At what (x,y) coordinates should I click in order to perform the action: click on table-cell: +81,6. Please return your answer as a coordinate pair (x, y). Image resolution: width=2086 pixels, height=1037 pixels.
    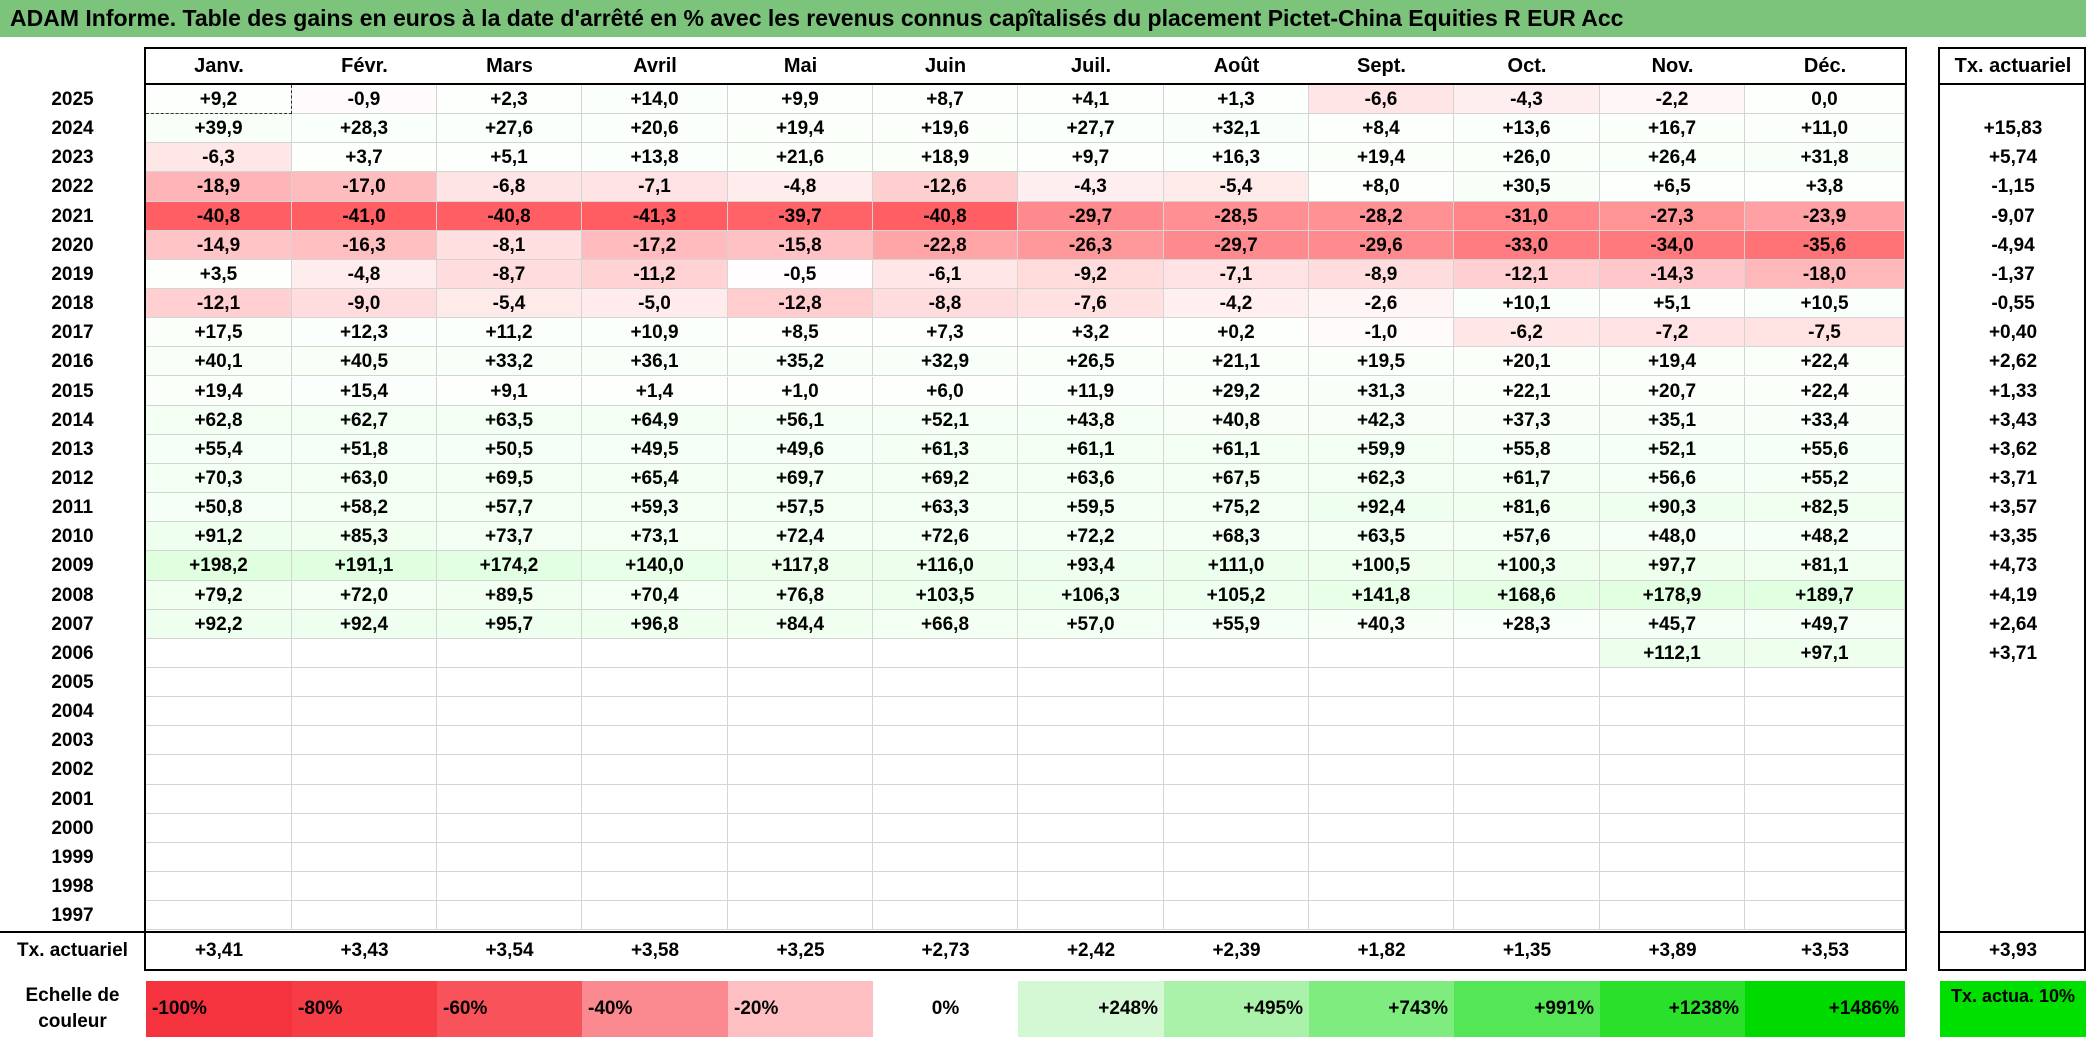
    Looking at the image, I should click on (1527, 508).